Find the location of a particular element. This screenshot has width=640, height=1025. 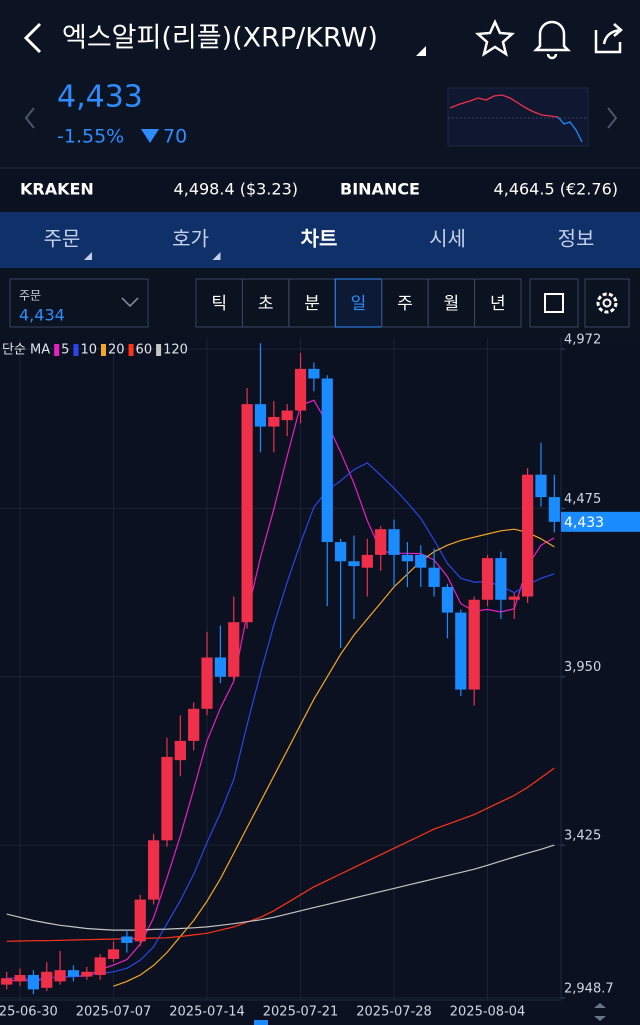

legend-label: 60 is located at coordinates (144, 350).